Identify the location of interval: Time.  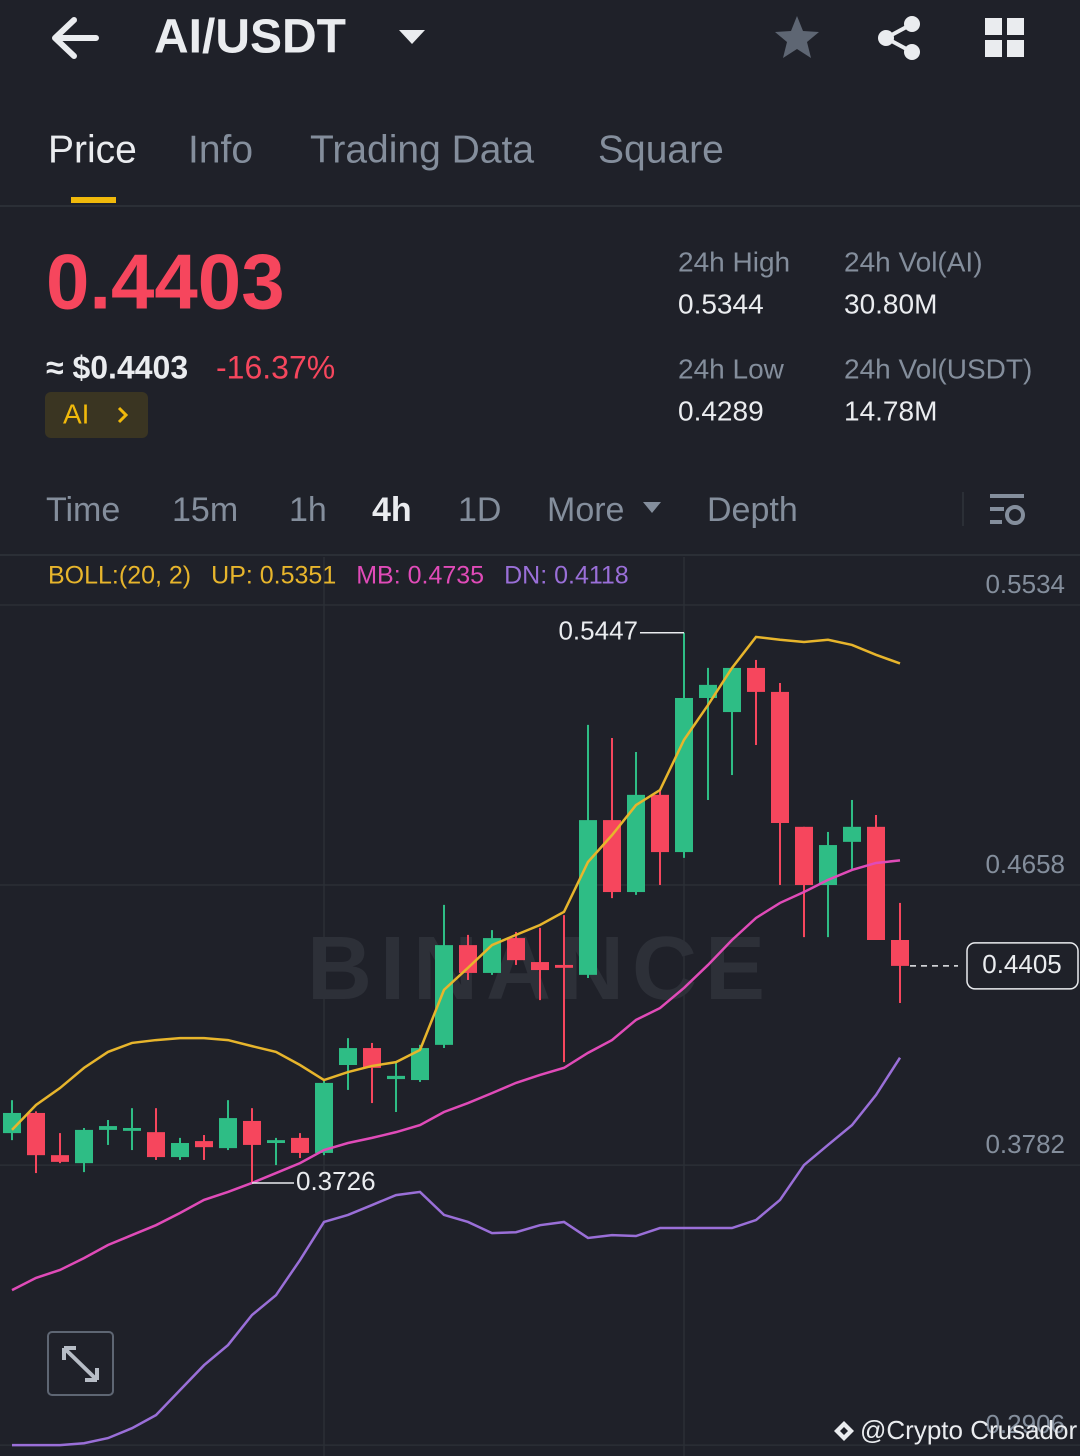
(83, 510).